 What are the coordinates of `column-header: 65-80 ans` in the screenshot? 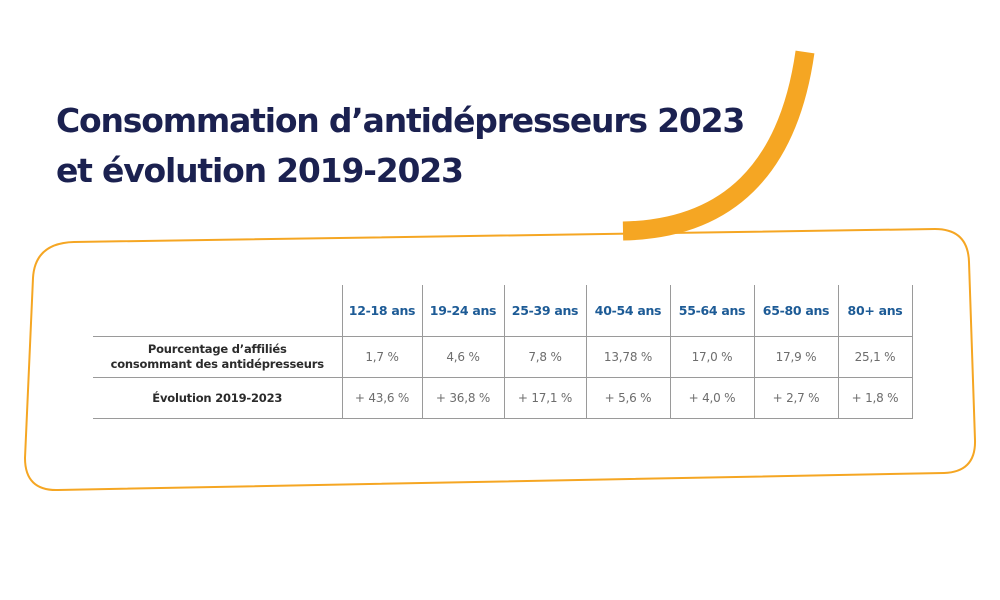 It's located at (795, 311).